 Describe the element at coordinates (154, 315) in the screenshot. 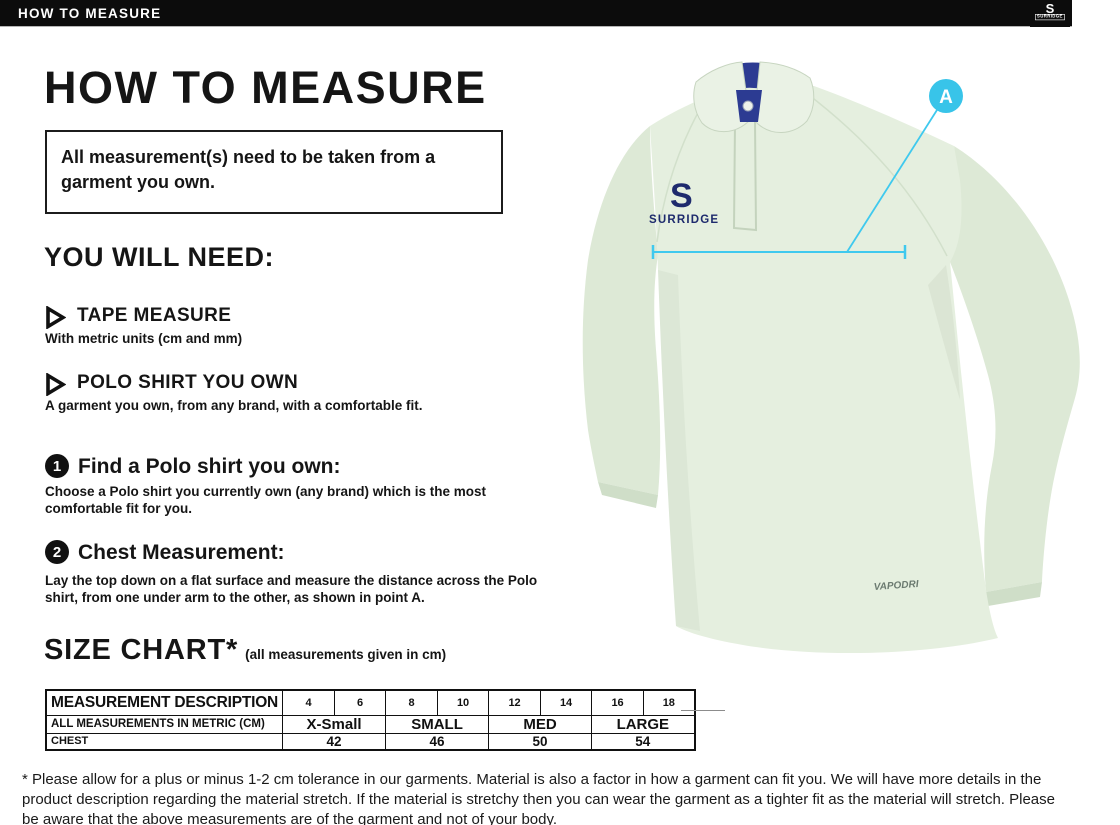

I see `need-item-tape-measure: TAPE MEASURE` at that location.